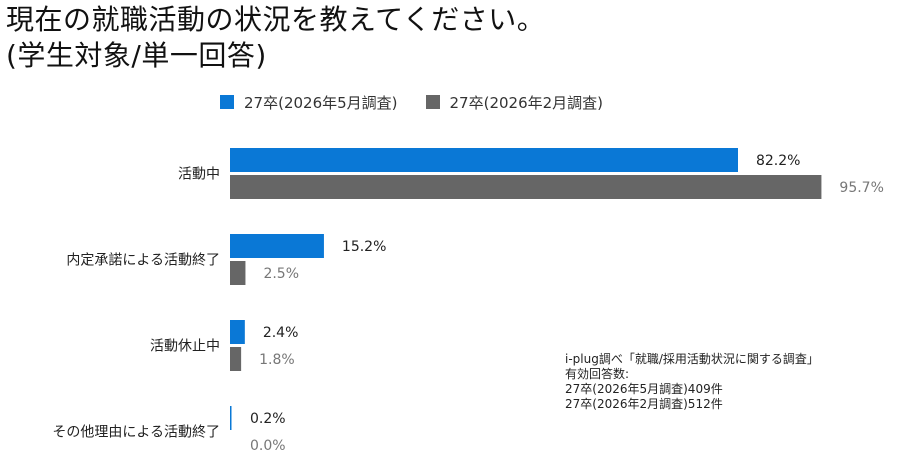  What do you see at coordinates (185, 347) in the screenshot?
I see `category-label: 活動休止中` at bounding box center [185, 347].